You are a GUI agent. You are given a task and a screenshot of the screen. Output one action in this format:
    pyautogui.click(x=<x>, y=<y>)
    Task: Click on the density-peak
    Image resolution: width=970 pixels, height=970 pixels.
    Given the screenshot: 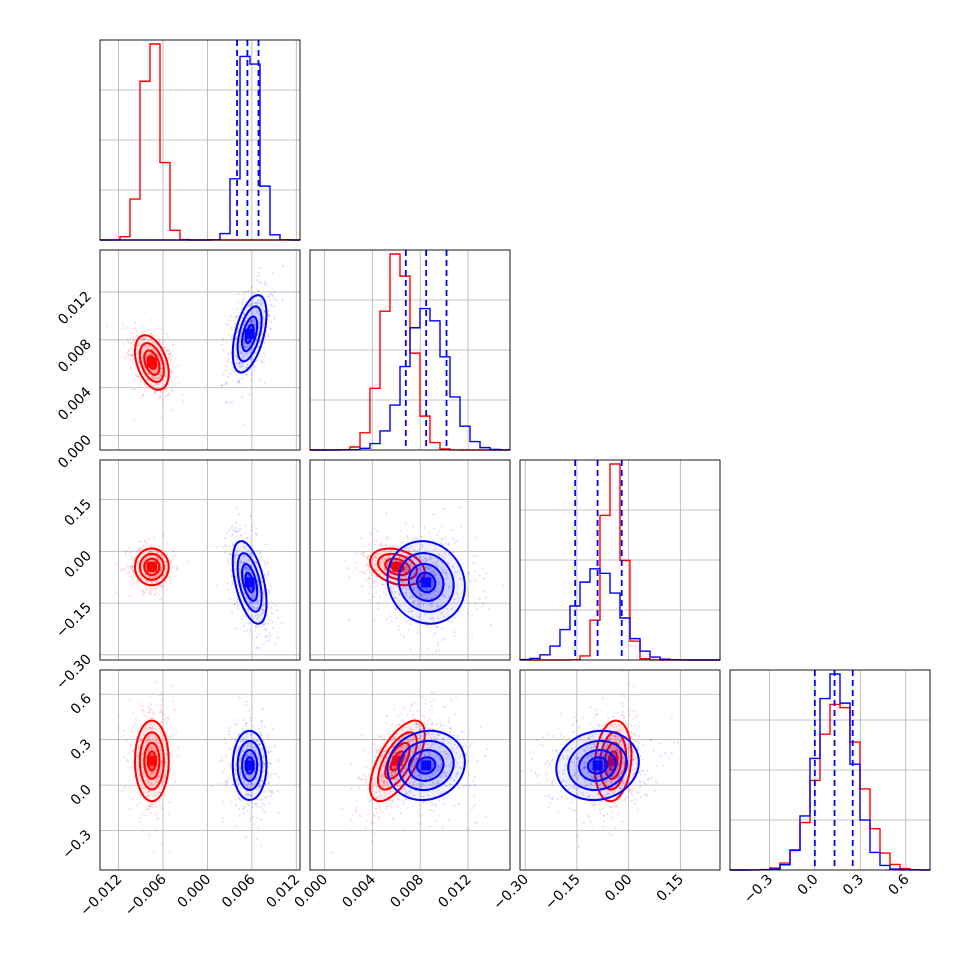 What is the action you would take?
    pyautogui.click(x=249, y=765)
    